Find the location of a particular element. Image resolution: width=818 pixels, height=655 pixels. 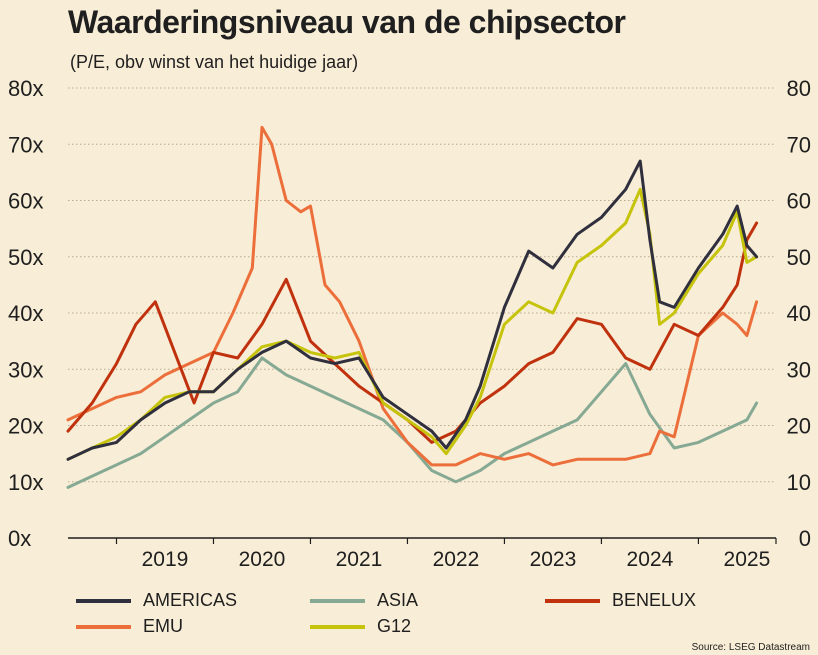

y-tick-label-right: 20 is located at coordinates (799, 426).